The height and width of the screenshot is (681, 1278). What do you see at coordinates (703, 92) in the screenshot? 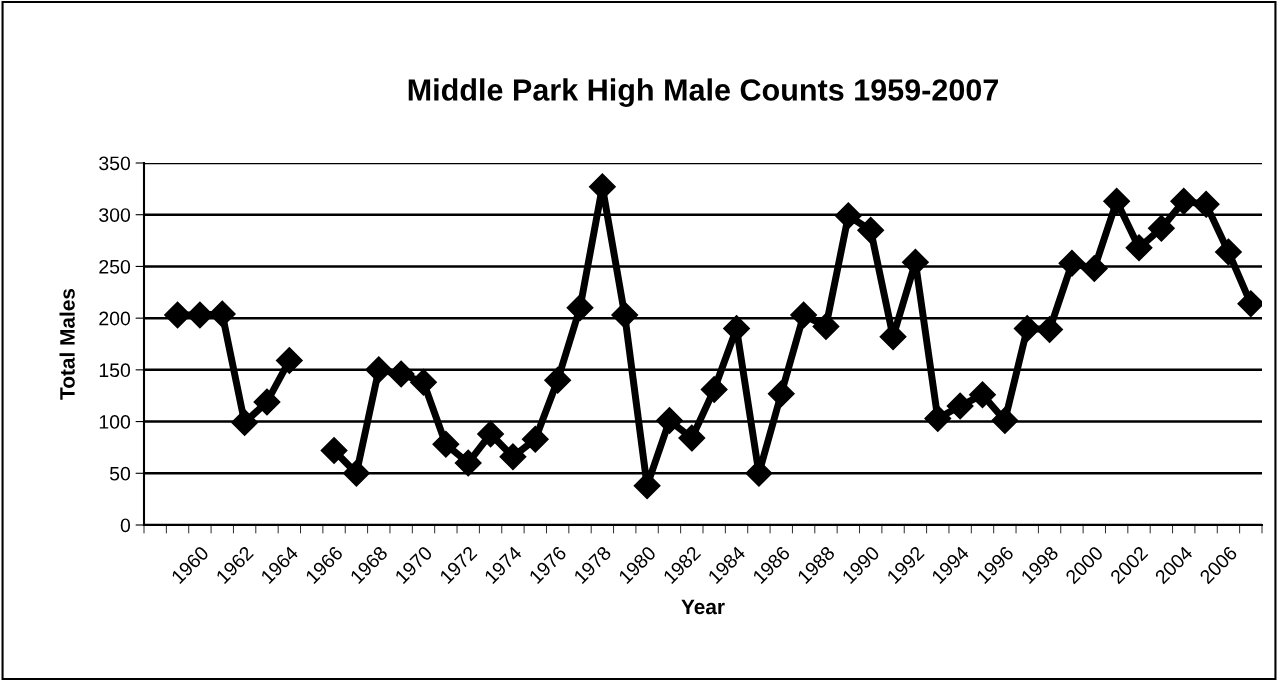
I see `chart-title: Middle Park High Male Counts 1959-2007` at bounding box center [703, 92].